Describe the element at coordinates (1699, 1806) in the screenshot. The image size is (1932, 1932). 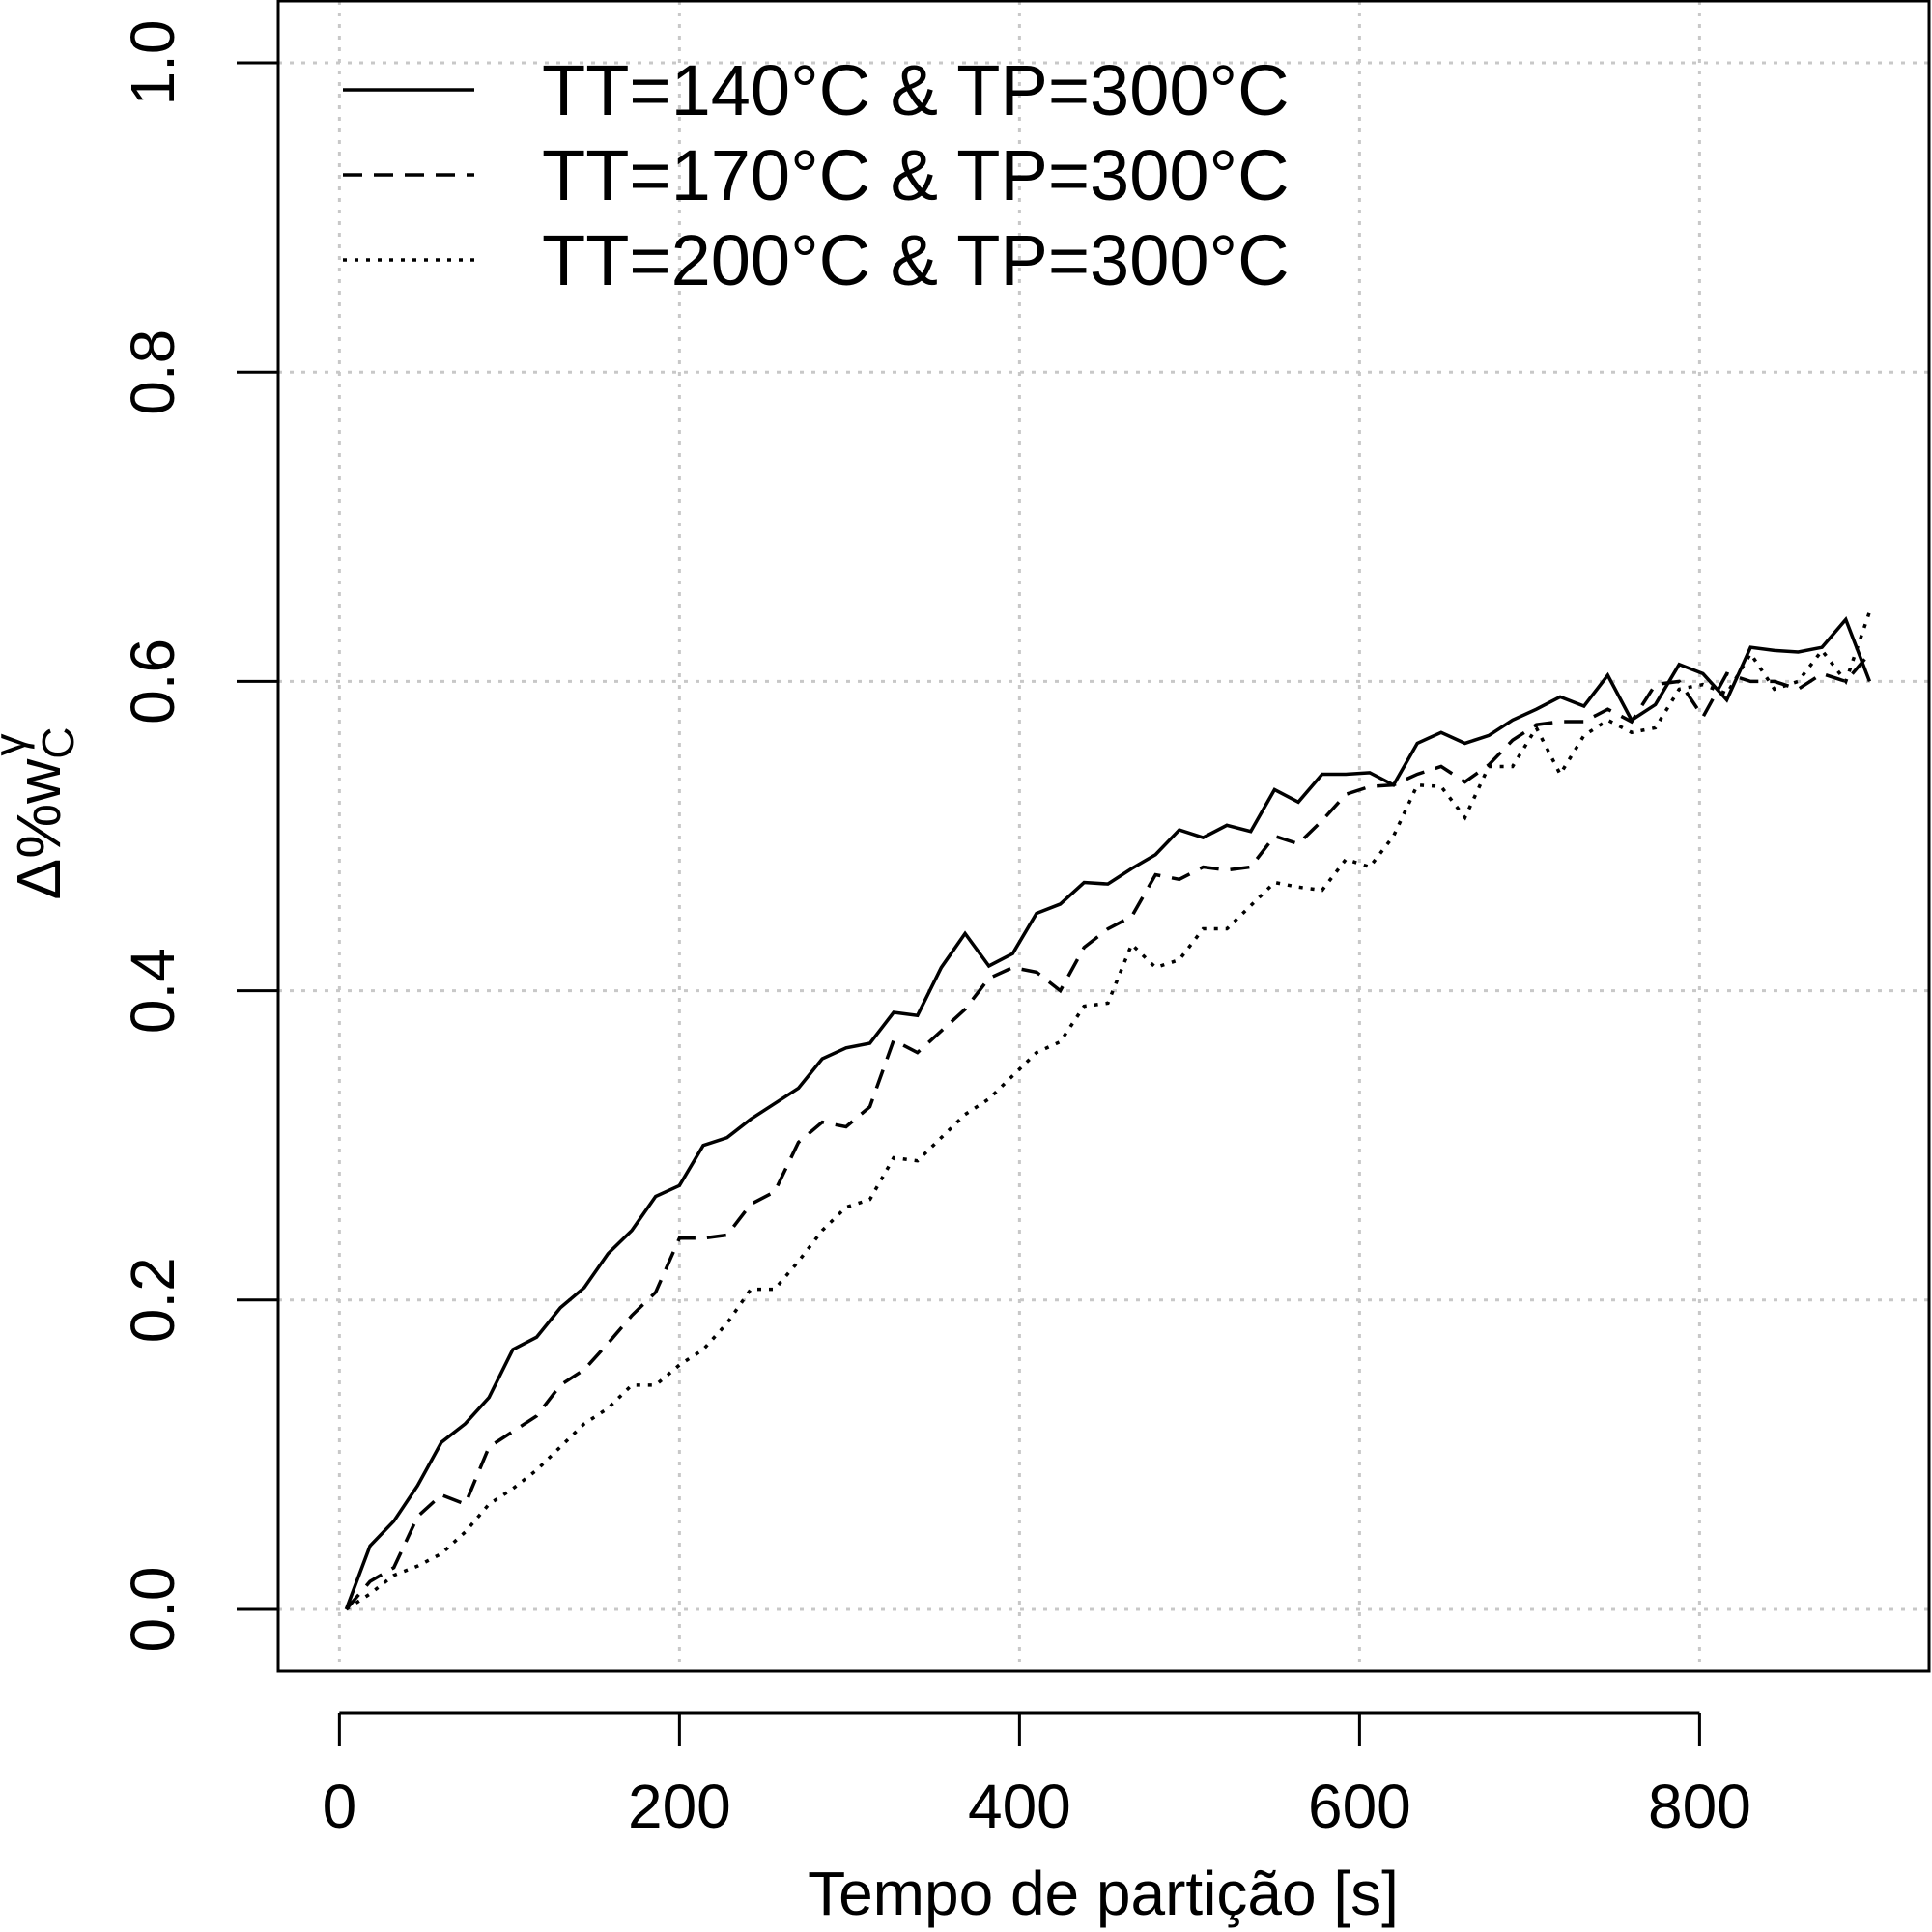
I see `x-tick-label: 800` at that location.